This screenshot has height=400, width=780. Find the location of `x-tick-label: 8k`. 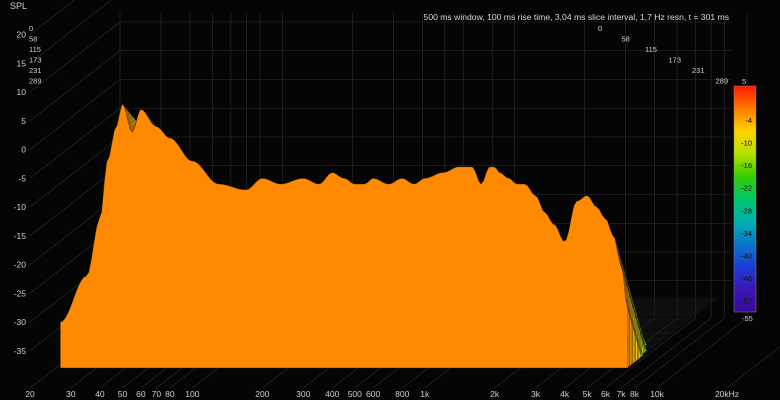

x-tick-label: 8k is located at coordinates (635, 394).